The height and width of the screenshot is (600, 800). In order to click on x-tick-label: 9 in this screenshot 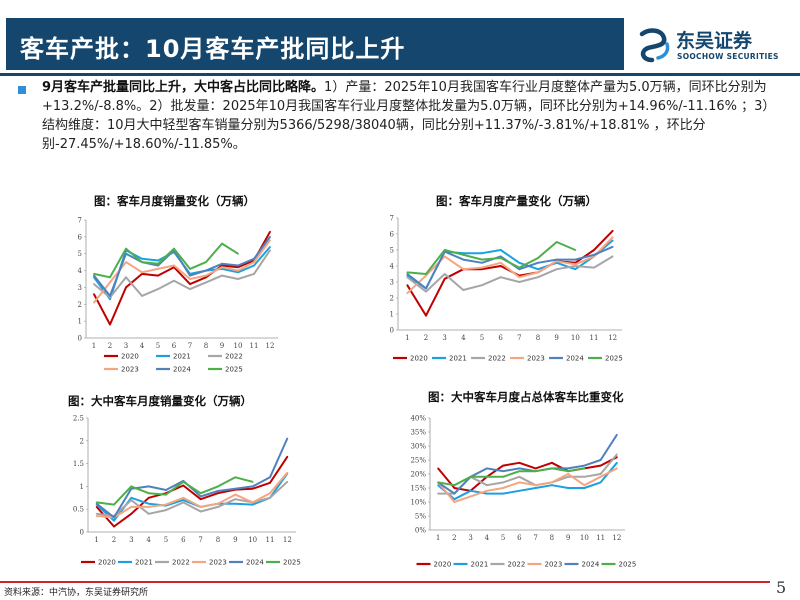, I will do `click(568, 538)`.